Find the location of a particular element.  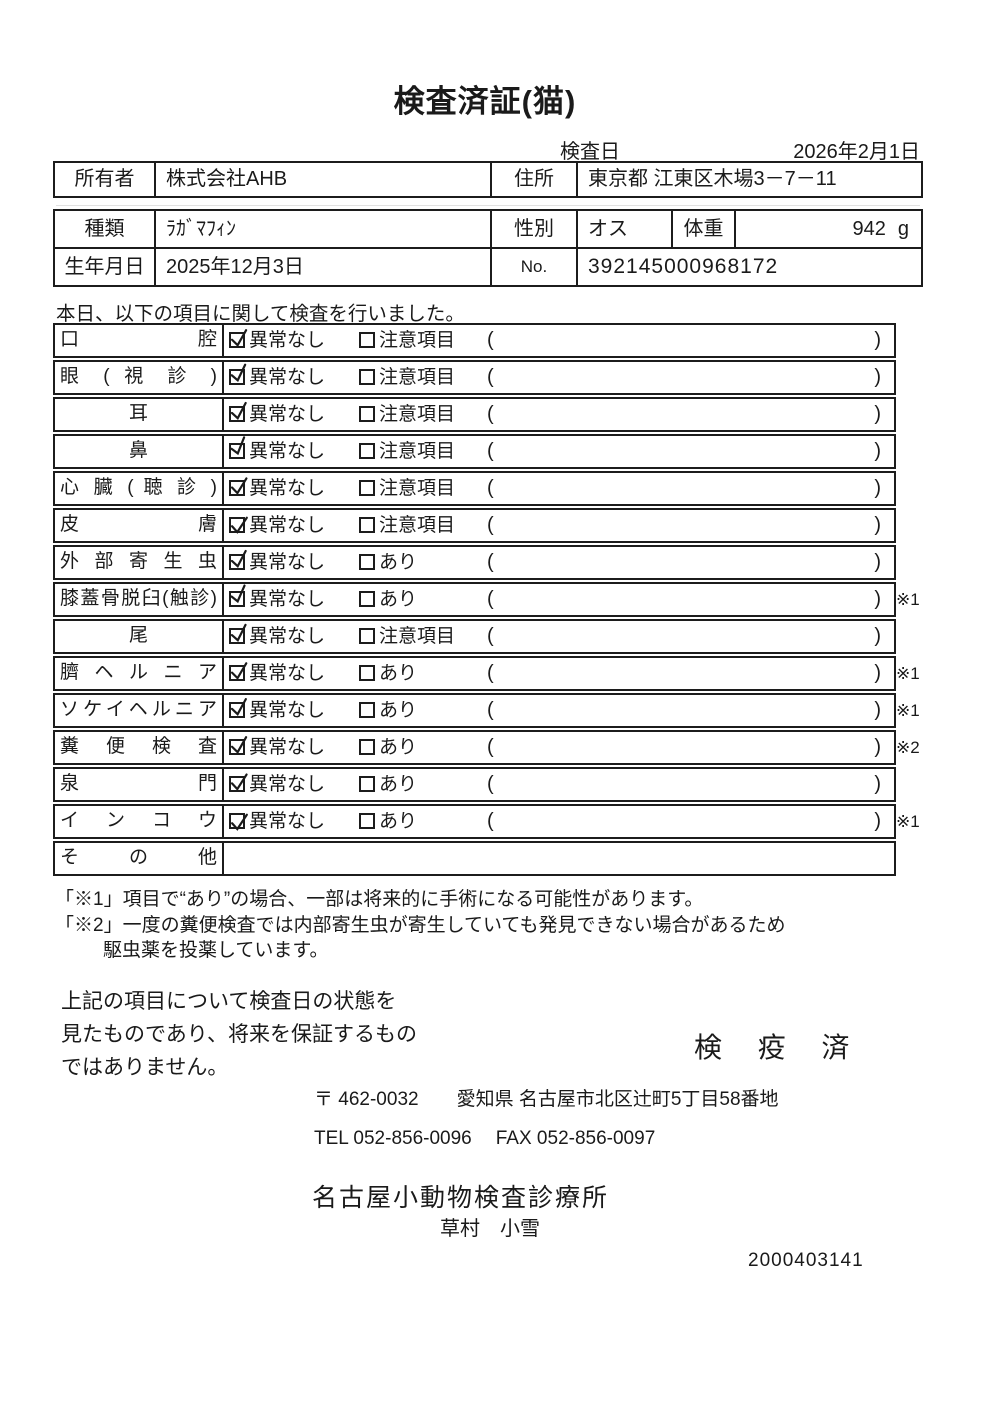

breed-value: ﾗｶﾞﾏﾌｨﾝ is located at coordinates (324, 229).